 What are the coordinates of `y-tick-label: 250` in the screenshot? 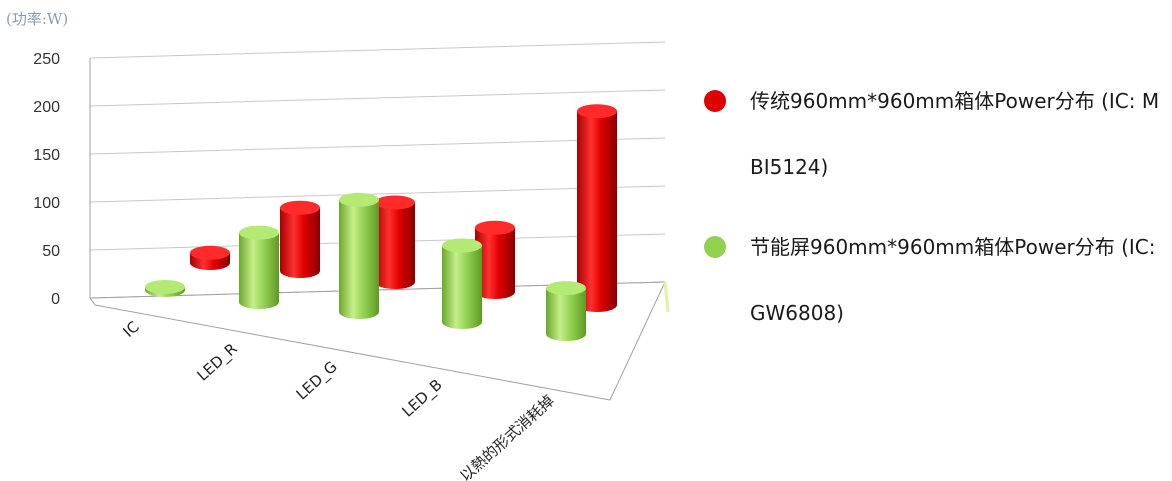 It's located at (46, 59).